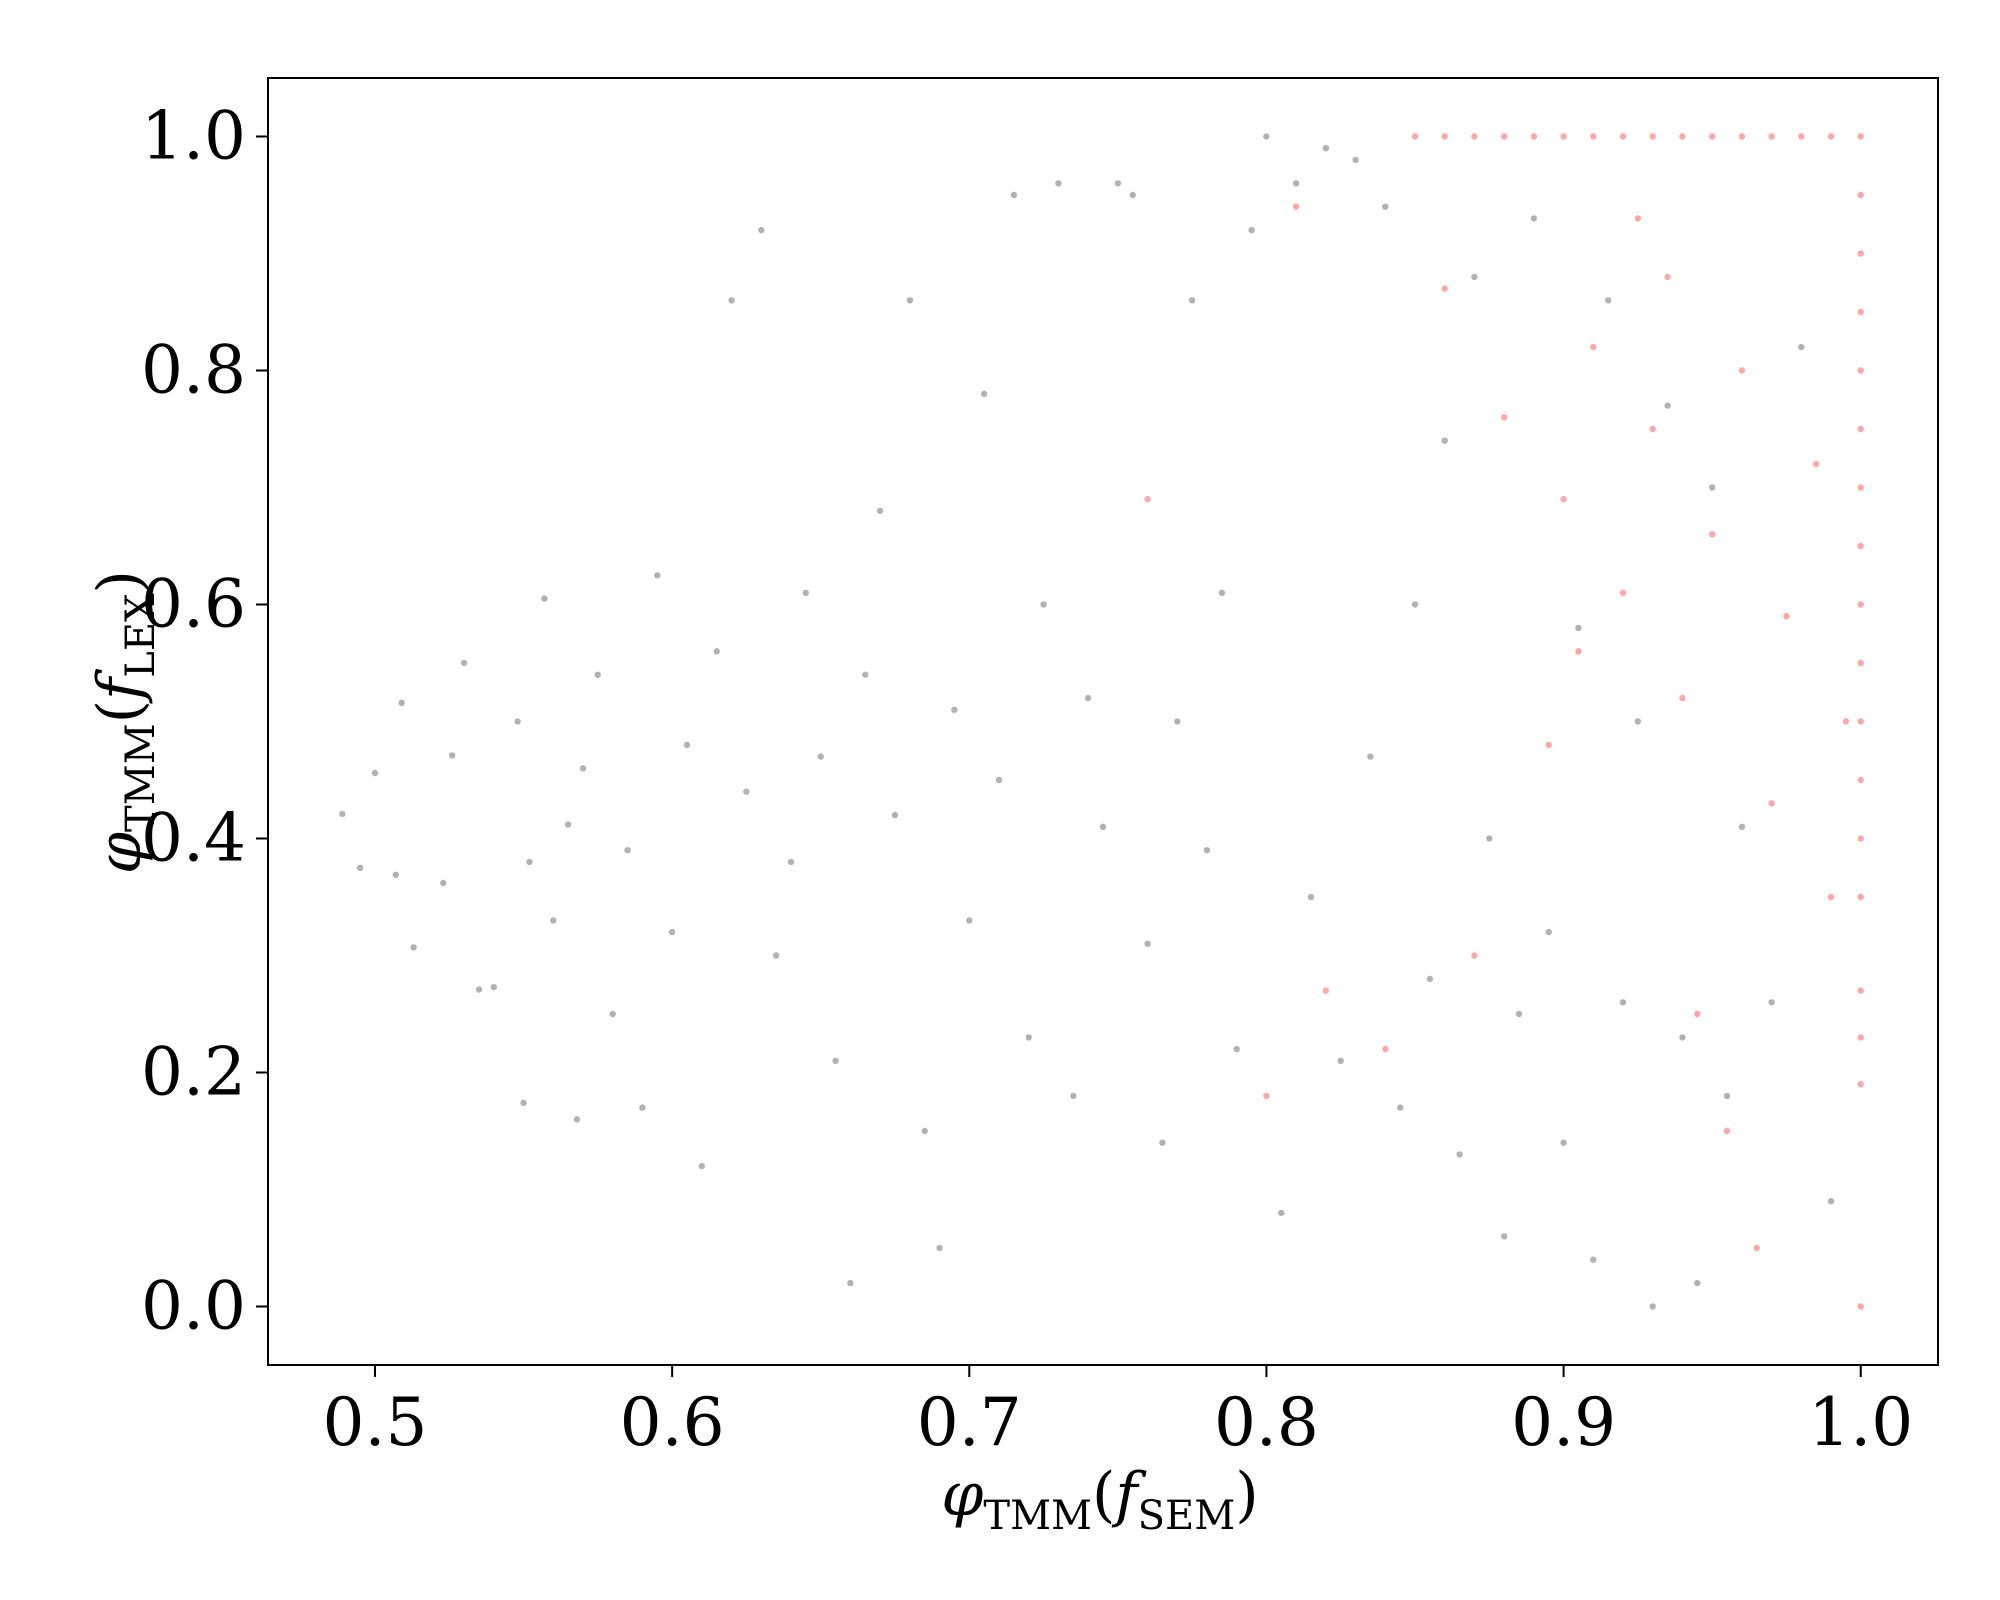 This screenshot has height=1600, width=2000. Describe the element at coordinates (969, 1422) in the screenshot. I see `x-tick-label: 0.7` at that location.